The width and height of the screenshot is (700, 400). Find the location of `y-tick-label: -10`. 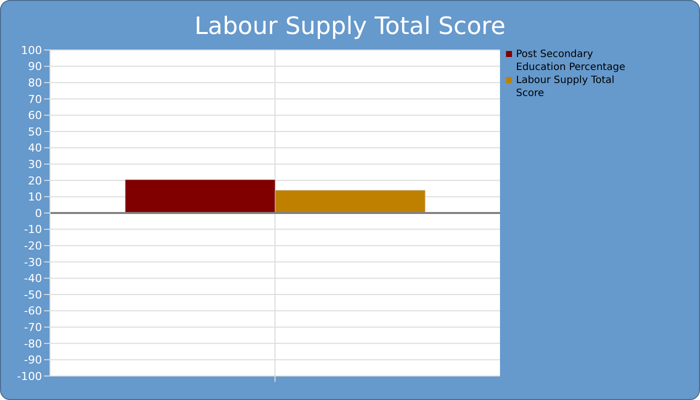

y-tick-label: -10 is located at coordinates (33, 229).